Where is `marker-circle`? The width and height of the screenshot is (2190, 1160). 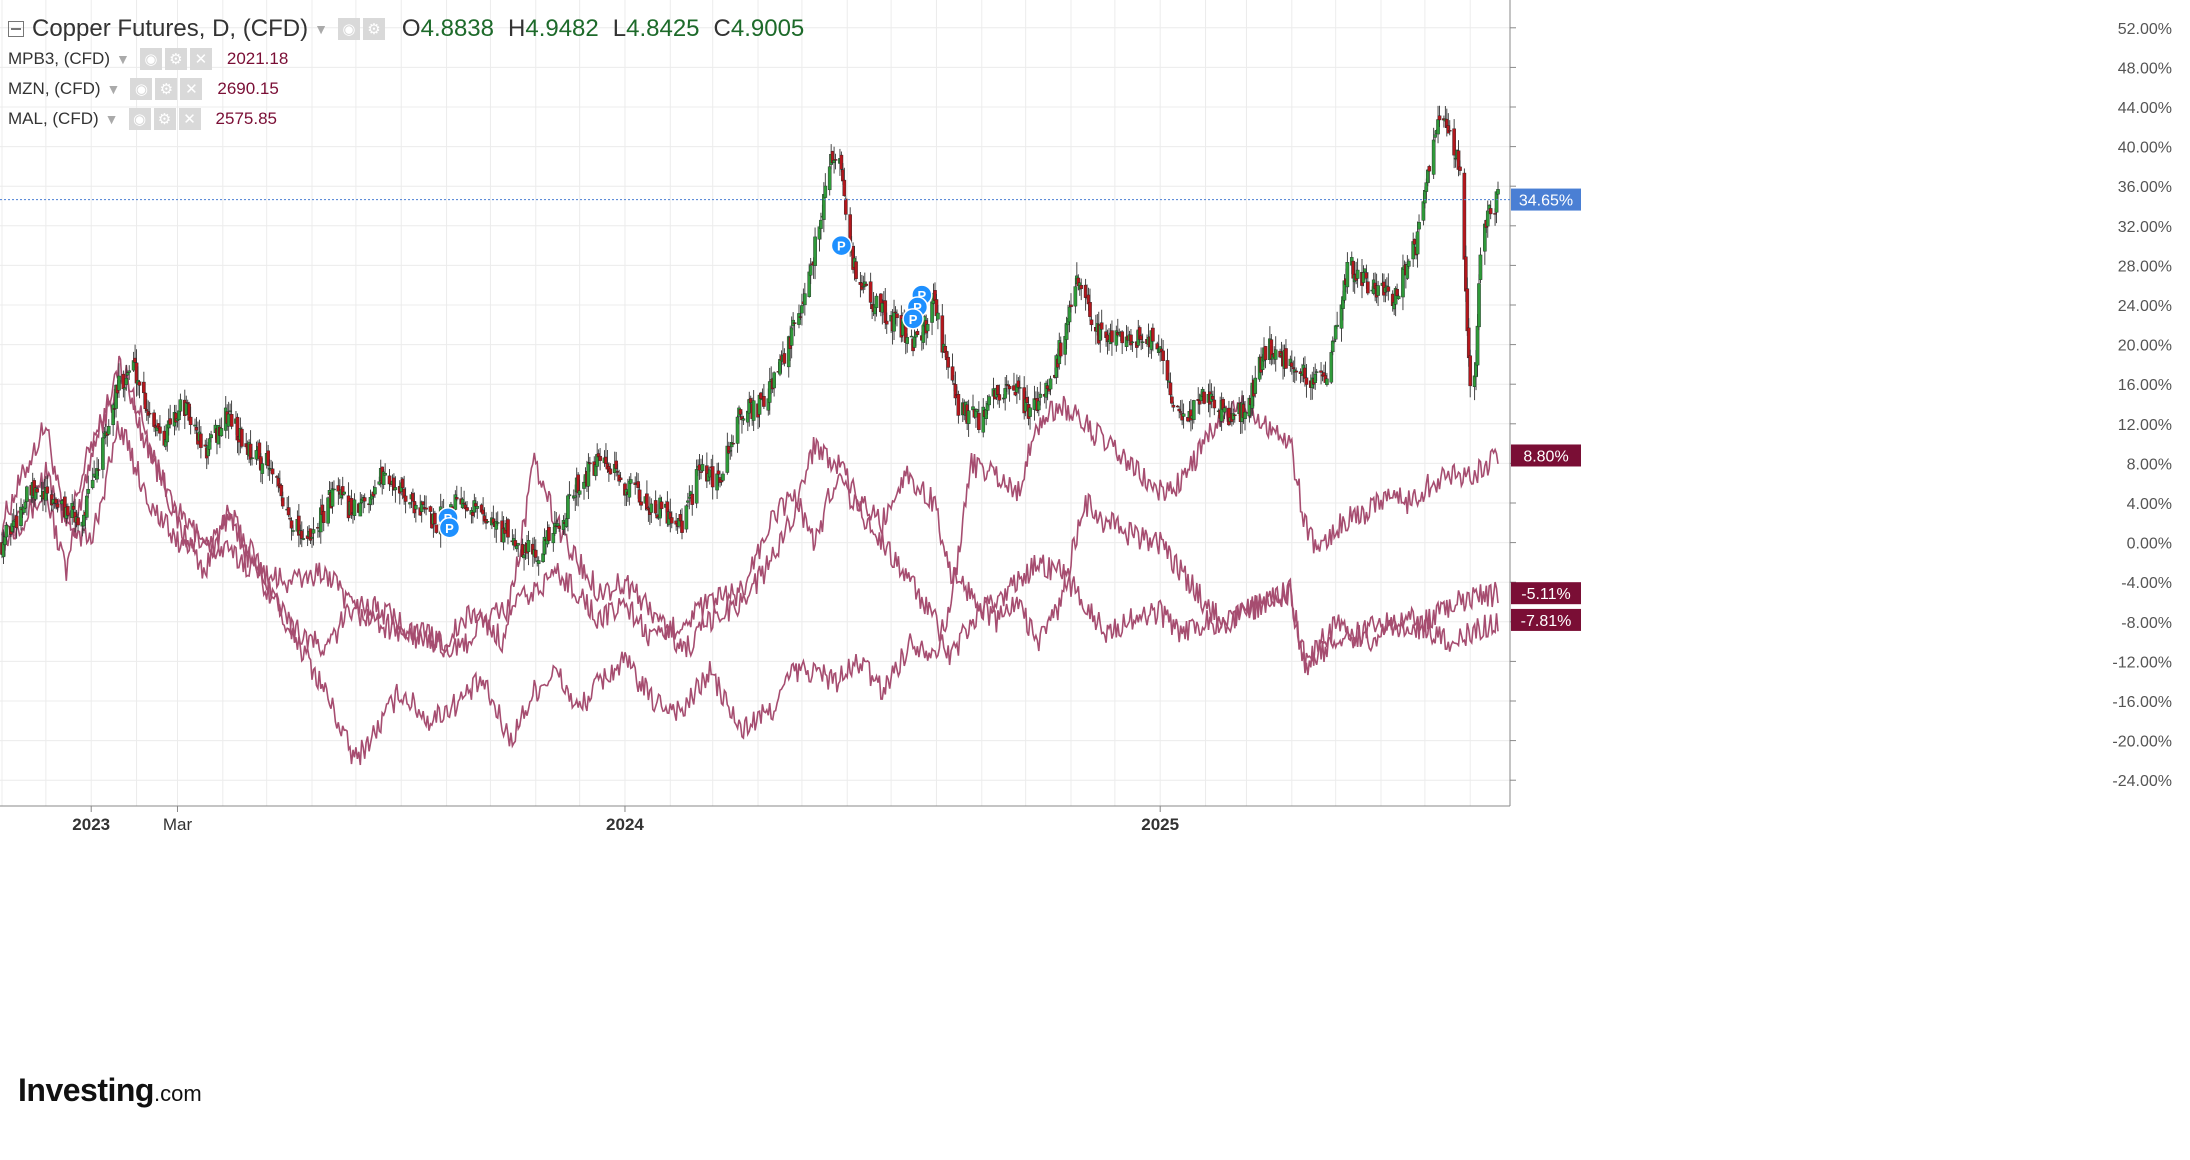 marker-circle is located at coordinates (449, 528).